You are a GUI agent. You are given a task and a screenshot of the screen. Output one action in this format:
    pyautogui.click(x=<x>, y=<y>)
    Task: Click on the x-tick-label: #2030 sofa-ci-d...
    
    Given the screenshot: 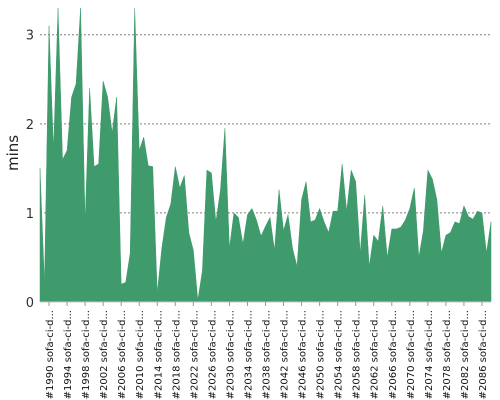 What is the action you would take?
    pyautogui.click(x=230, y=354)
    